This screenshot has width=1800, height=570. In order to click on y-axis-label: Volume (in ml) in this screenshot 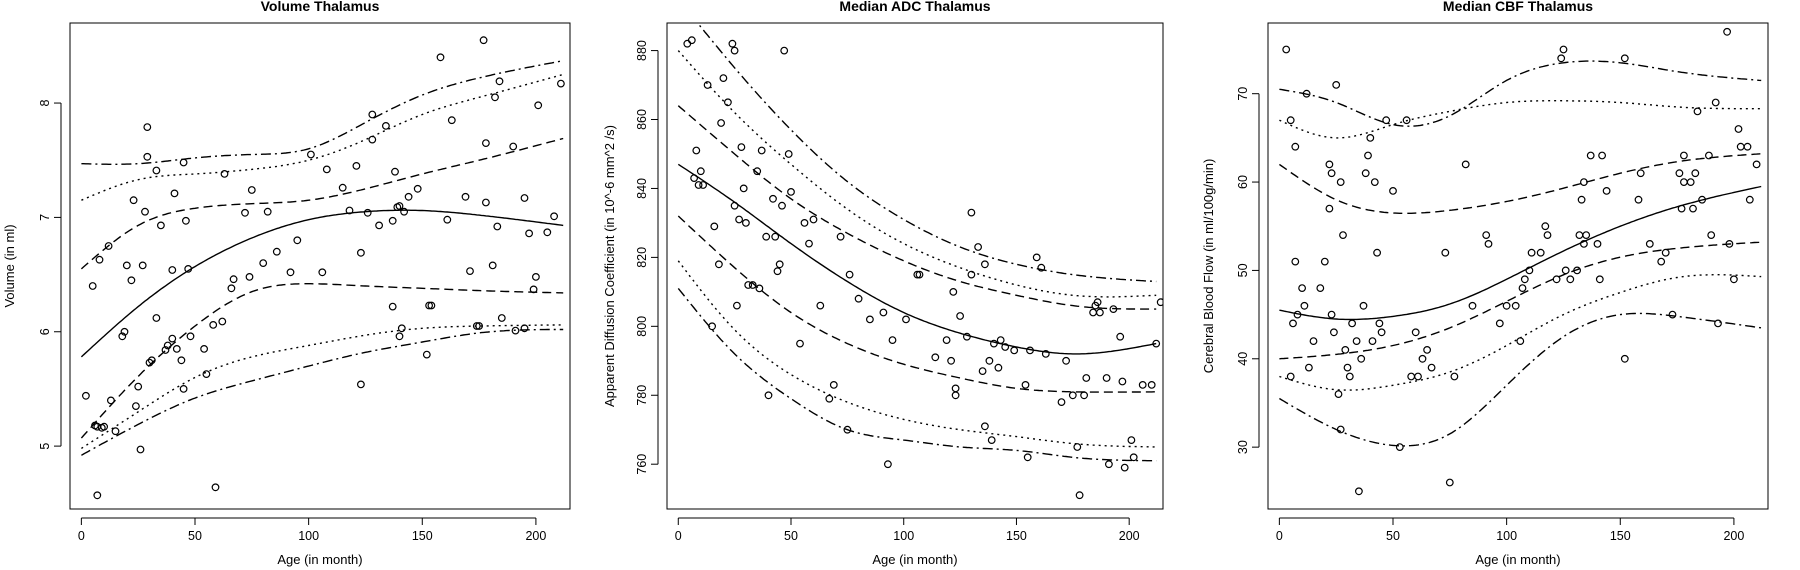, I will do `click(9, 265)`.